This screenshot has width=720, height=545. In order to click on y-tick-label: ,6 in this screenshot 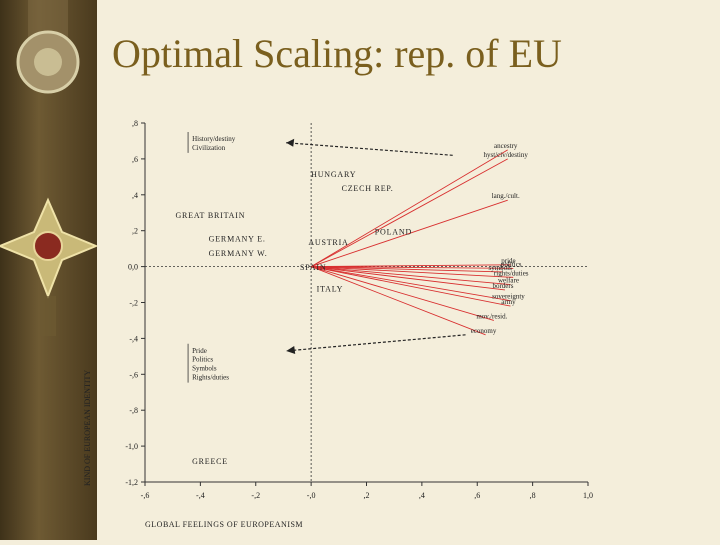, I will do `click(135, 159)`.